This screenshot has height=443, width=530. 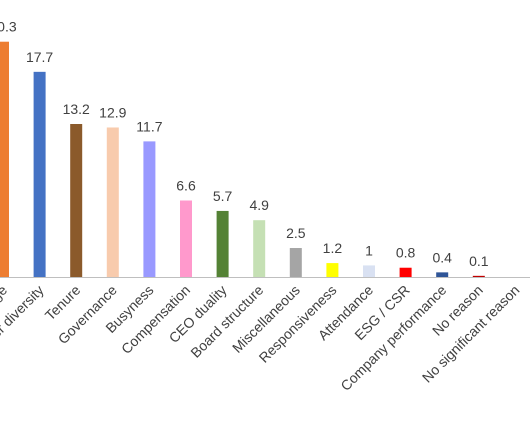 What do you see at coordinates (405, 272) in the screenshot?
I see `bar-esg-csr` at bounding box center [405, 272].